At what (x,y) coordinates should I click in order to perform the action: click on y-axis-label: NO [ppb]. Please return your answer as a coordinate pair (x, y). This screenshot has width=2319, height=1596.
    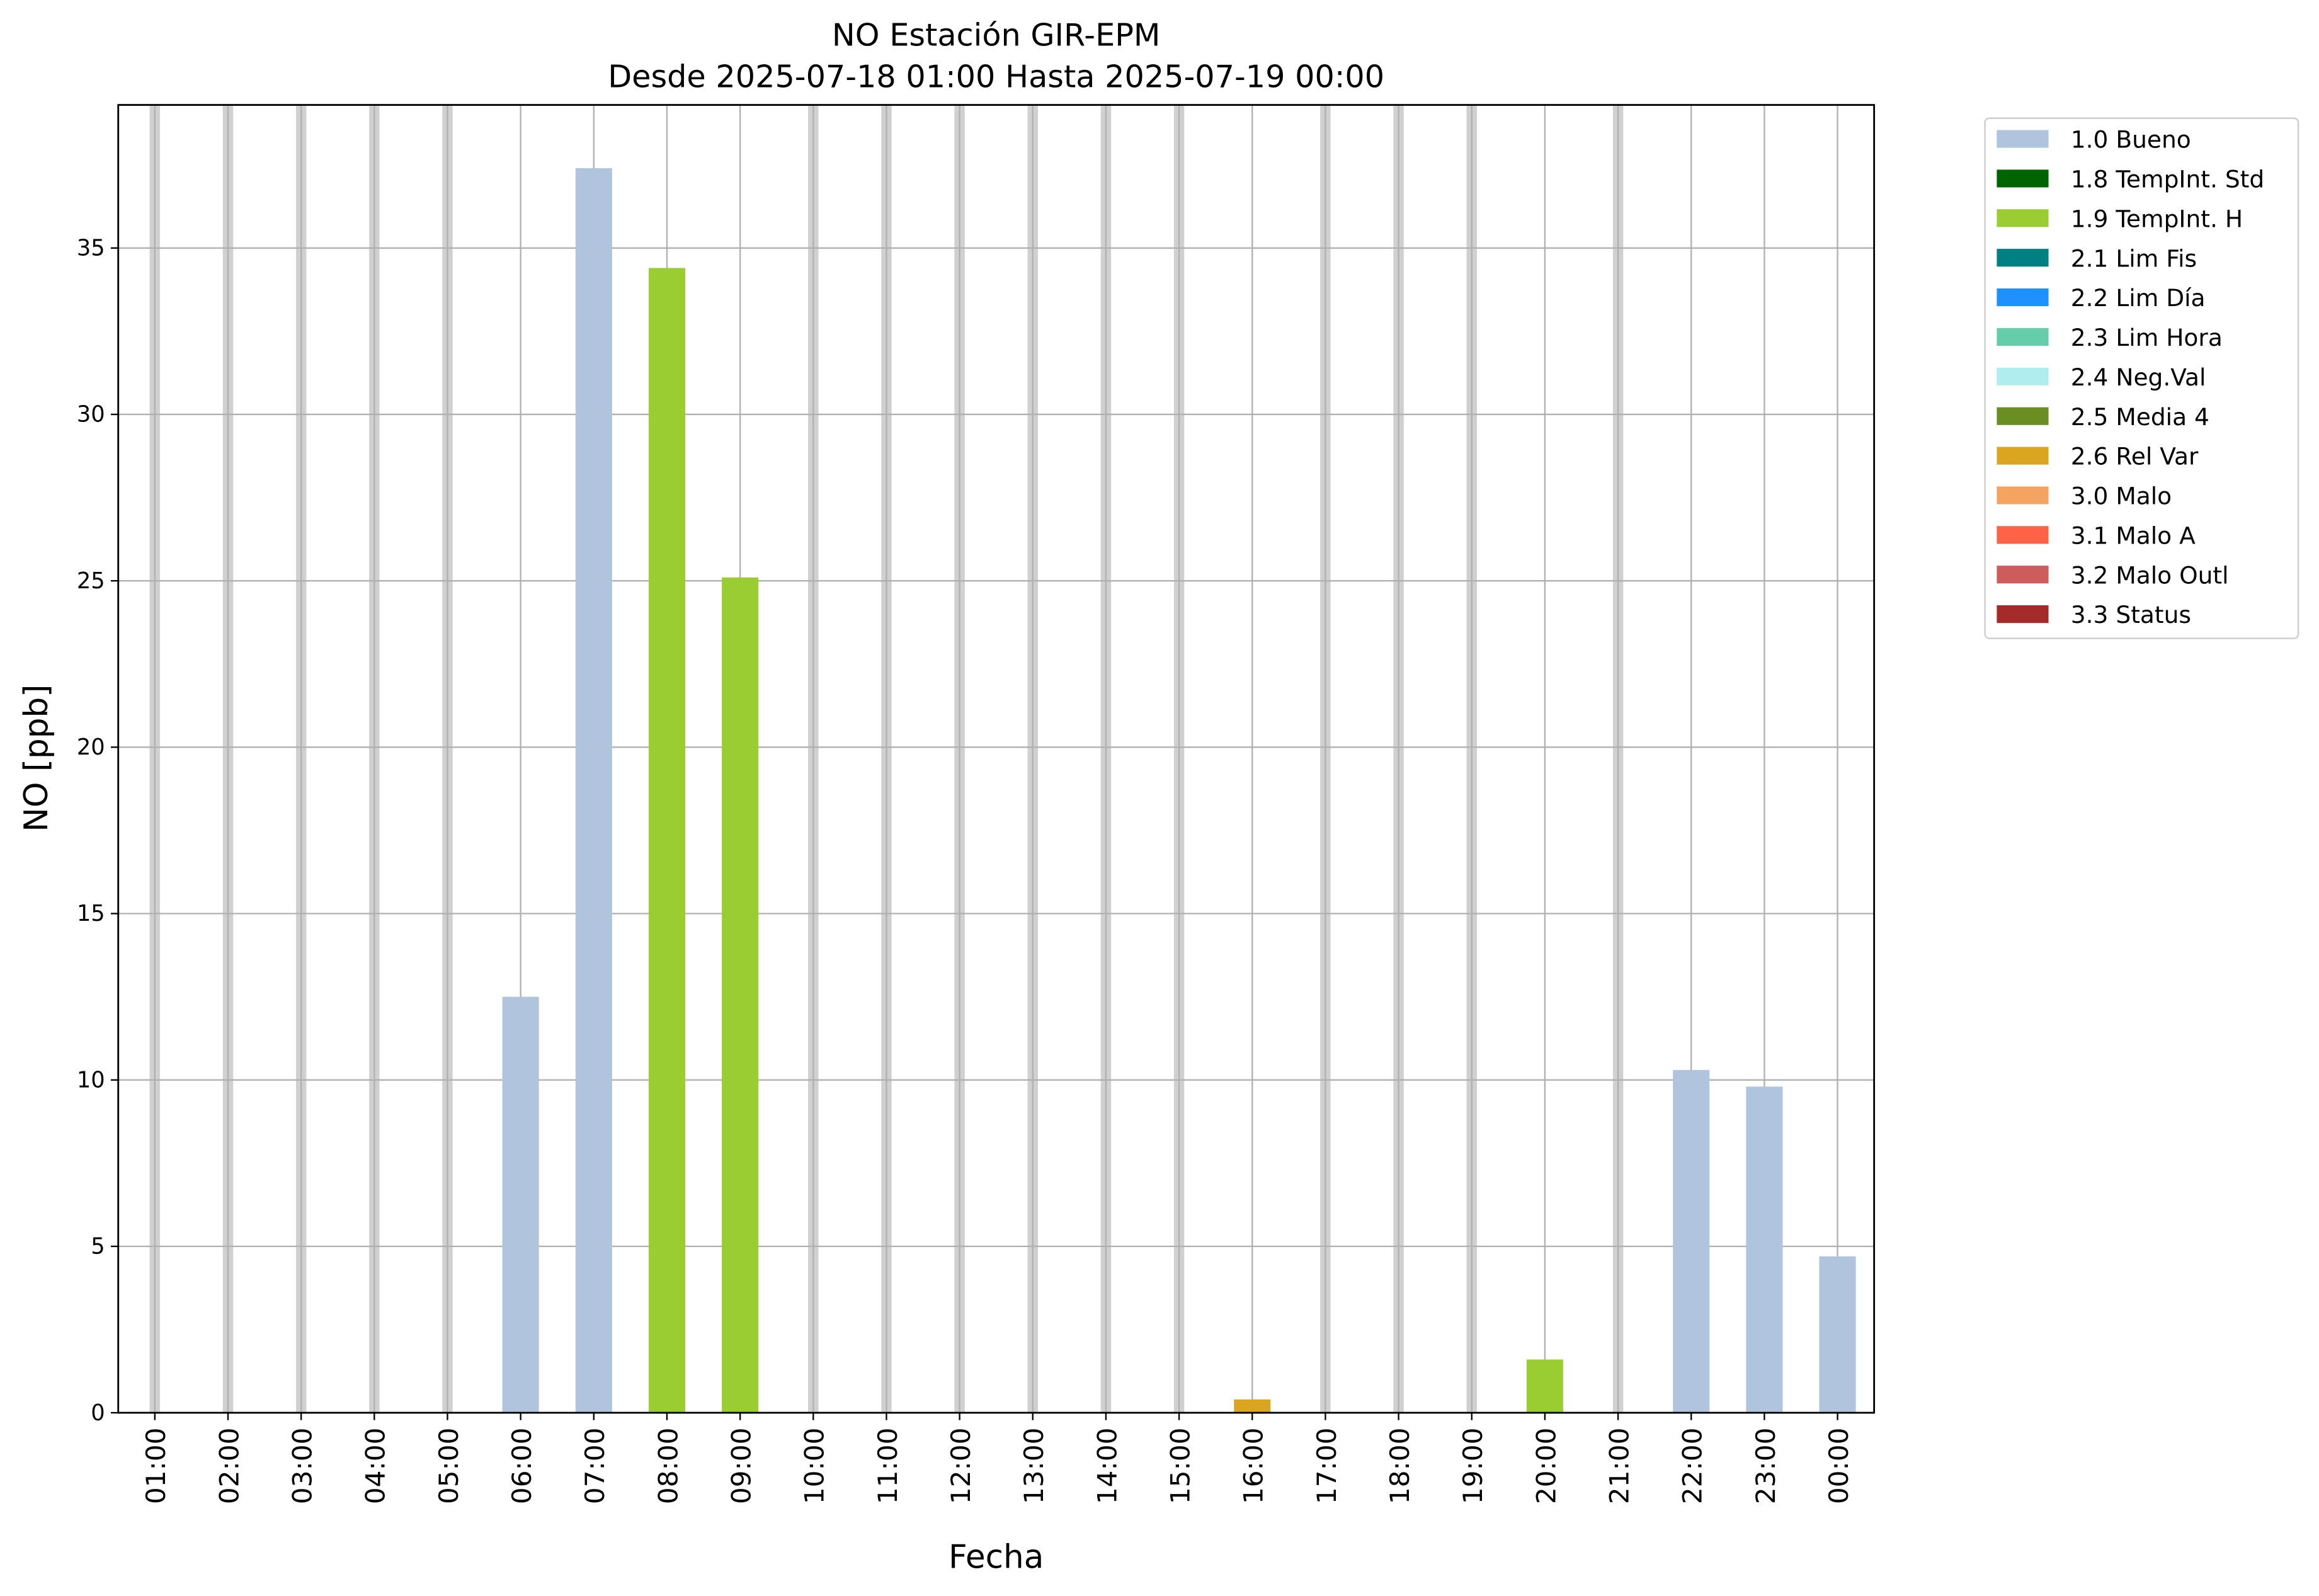
    Looking at the image, I should click on (36, 758).